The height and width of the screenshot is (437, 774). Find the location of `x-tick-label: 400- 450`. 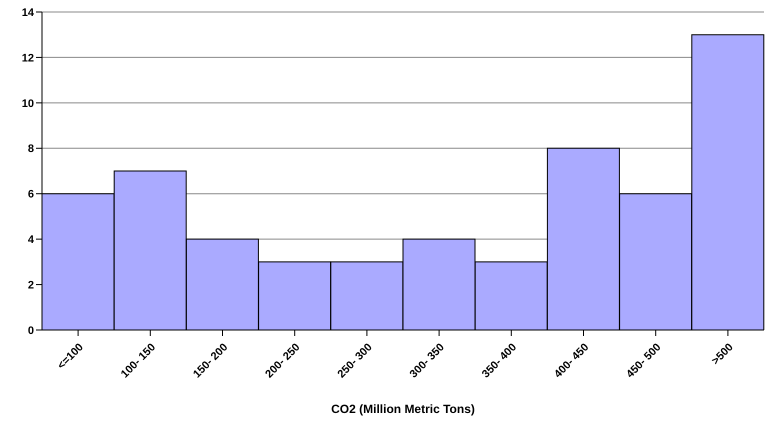

x-tick-label: 400- 450 is located at coordinates (572, 360).